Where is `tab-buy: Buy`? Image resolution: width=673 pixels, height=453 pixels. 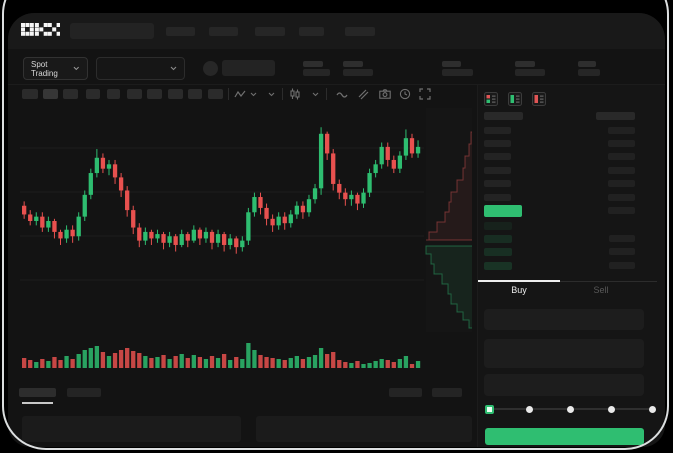 tab-buy: Buy is located at coordinates (519, 290).